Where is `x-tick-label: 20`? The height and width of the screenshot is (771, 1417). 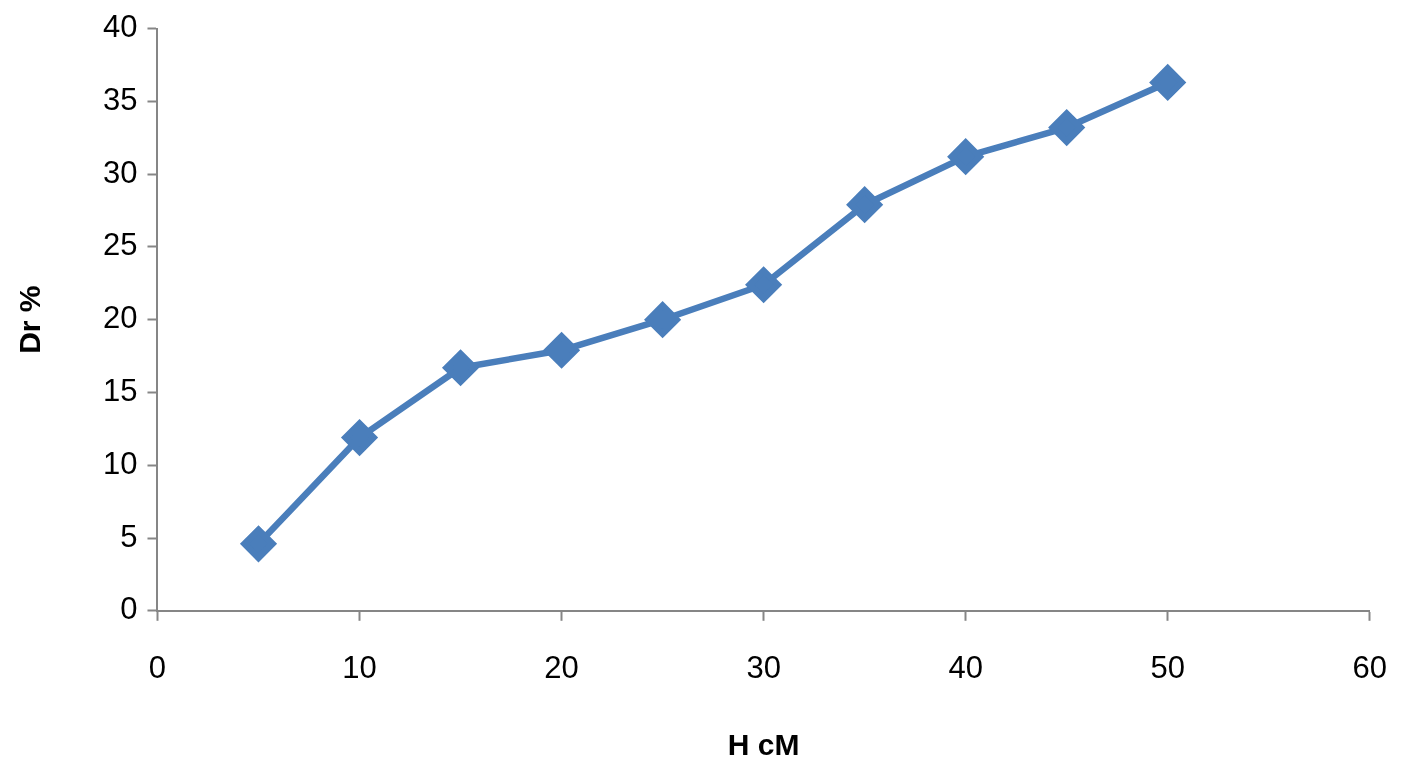 x-tick-label: 20 is located at coordinates (561, 667).